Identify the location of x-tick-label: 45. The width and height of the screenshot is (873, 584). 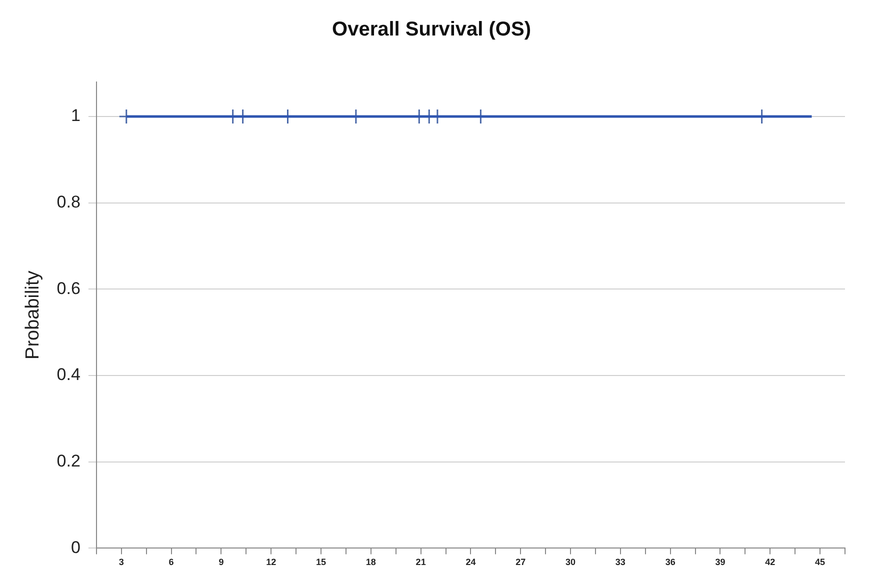
(820, 562).